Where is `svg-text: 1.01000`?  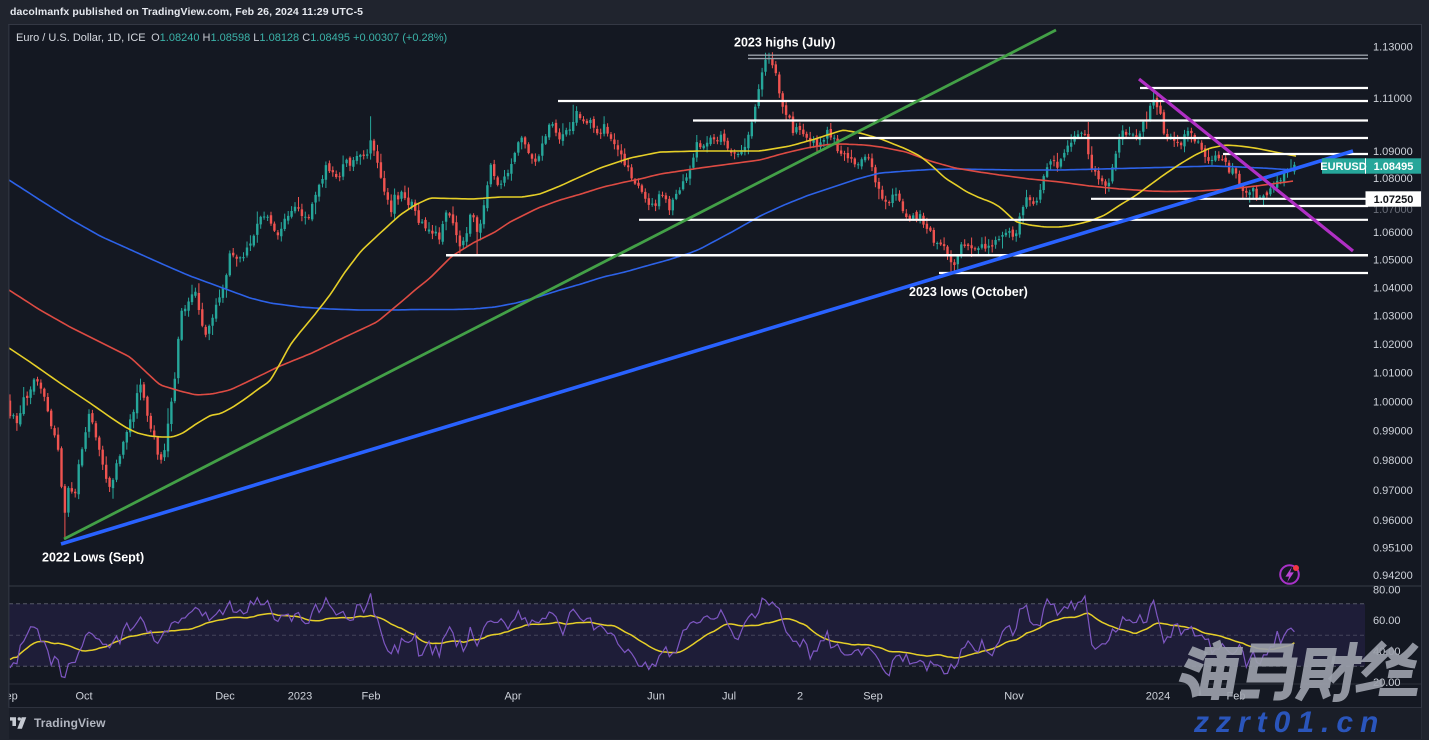 svg-text: 1.01000 is located at coordinates (1393, 373).